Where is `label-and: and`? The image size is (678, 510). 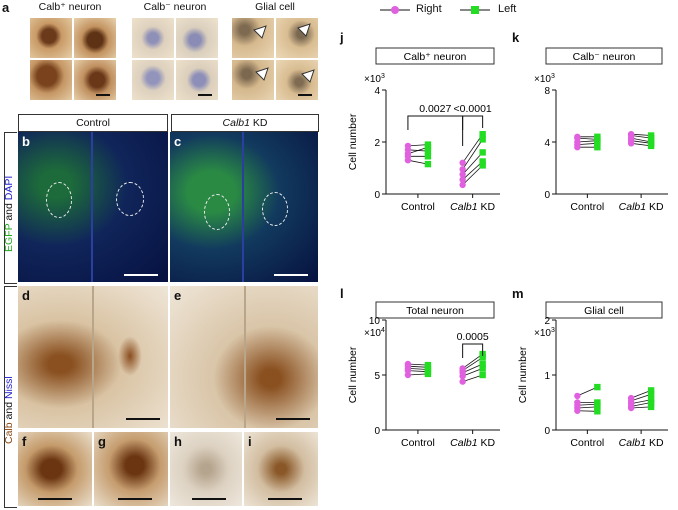
label-and: and is located at coordinates (9, 212).